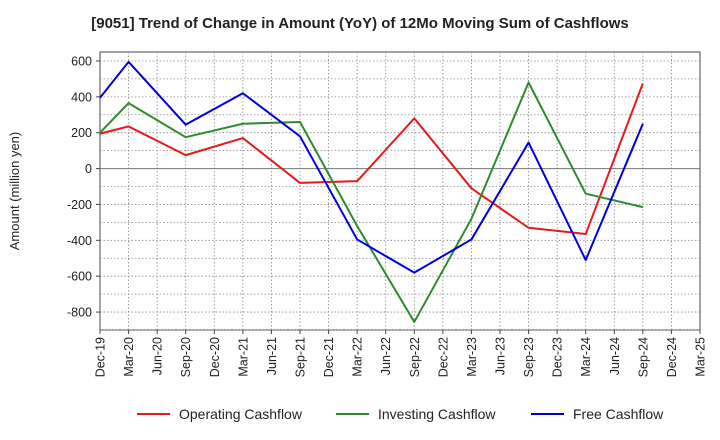  What do you see at coordinates (615, 356) in the screenshot?
I see `x-tick-label: Jun-24` at bounding box center [615, 356].